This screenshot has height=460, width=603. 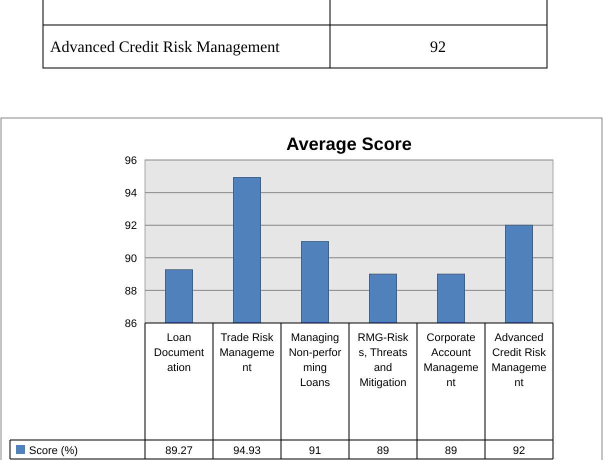 I want to click on x-tick-label: Corporate Account Management, so click(x=451, y=360).